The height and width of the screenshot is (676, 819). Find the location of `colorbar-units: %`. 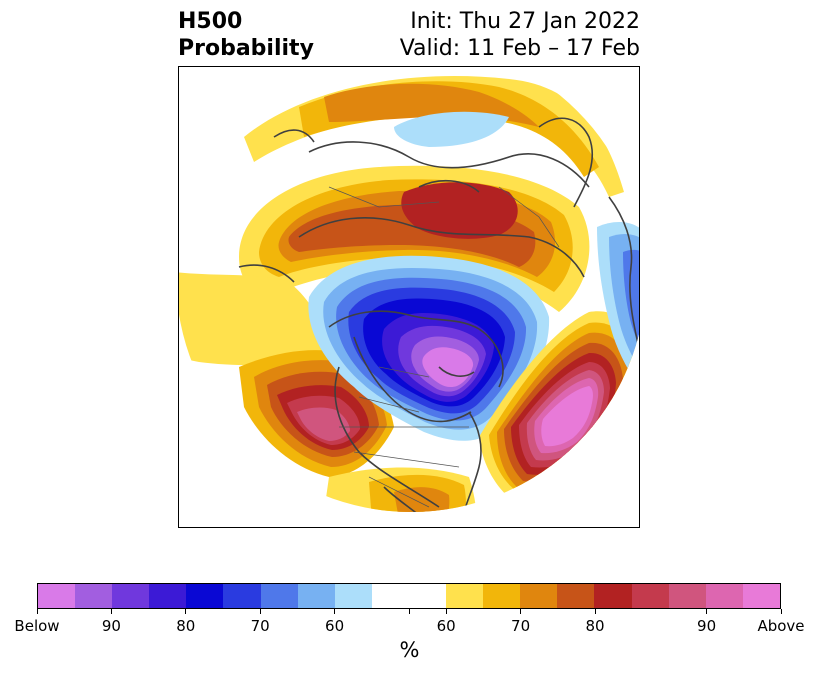

colorbar-units: % is located at coordinates (409, 650).